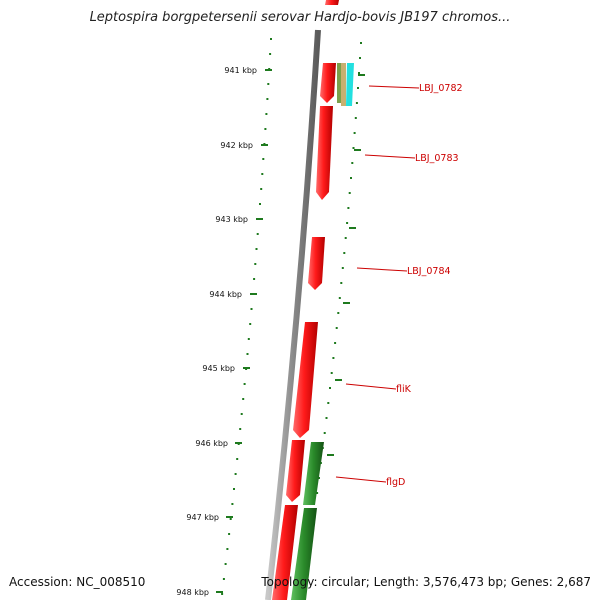 This screenshot has width=600, height=600. What do you see at coordinates (77, 582) in the screenshot?
I see `accession-text: Accession: NC_008510` at bounding box center [77, 582].